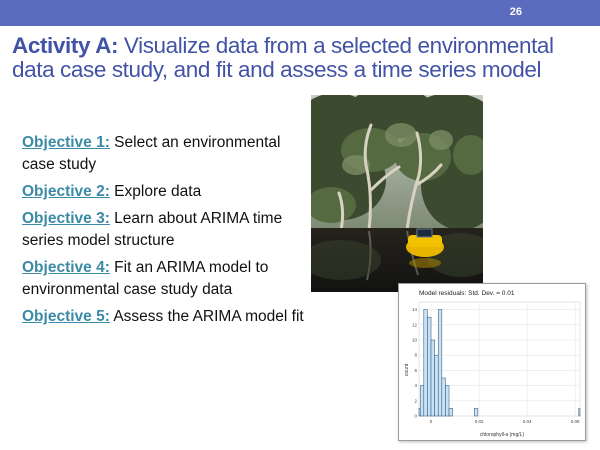  I want to click on y-tick-label: 0, so click(415, 416).